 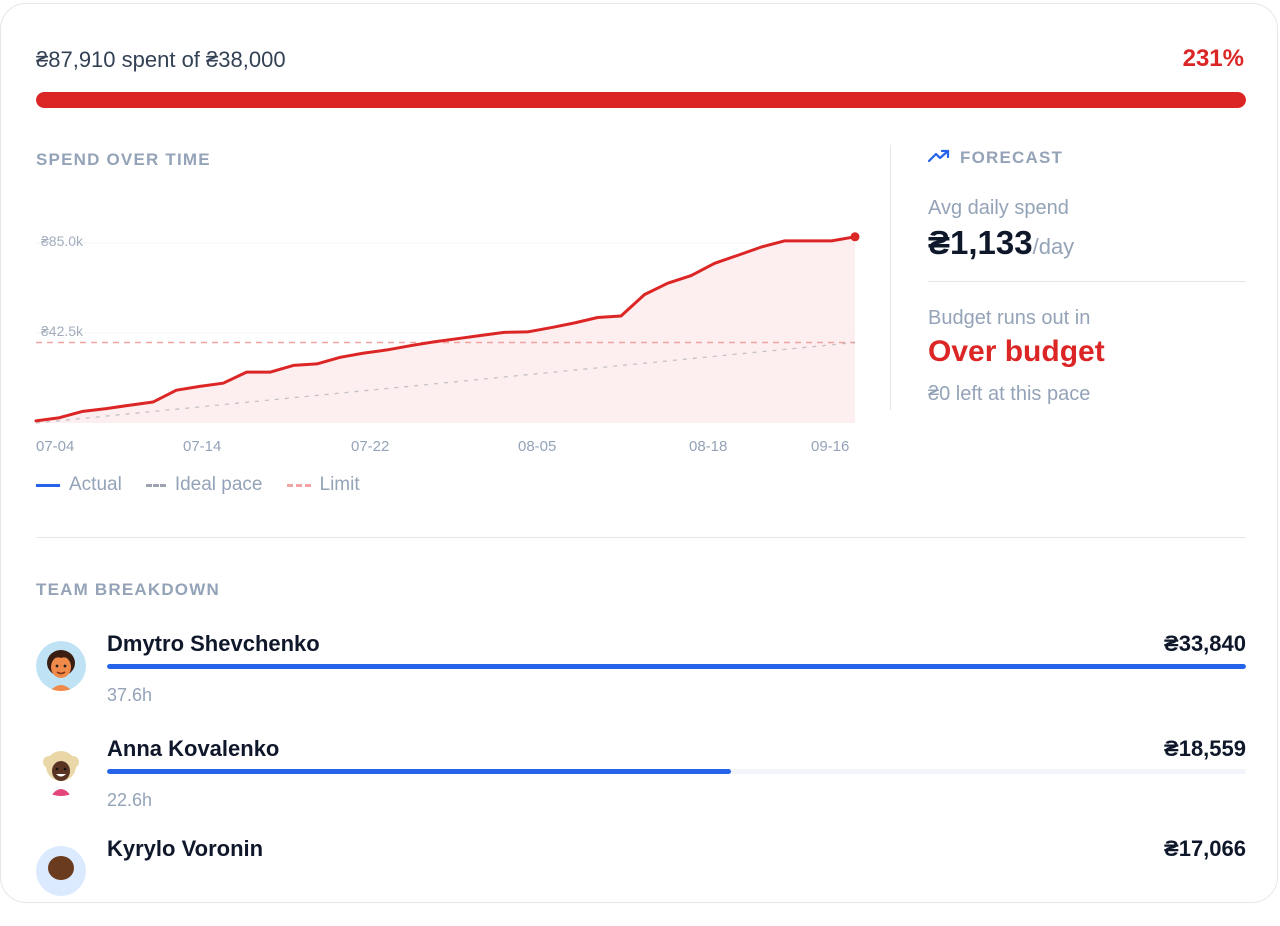 I want to click on legend-ideal-swatch, so click(x=155, y=485).